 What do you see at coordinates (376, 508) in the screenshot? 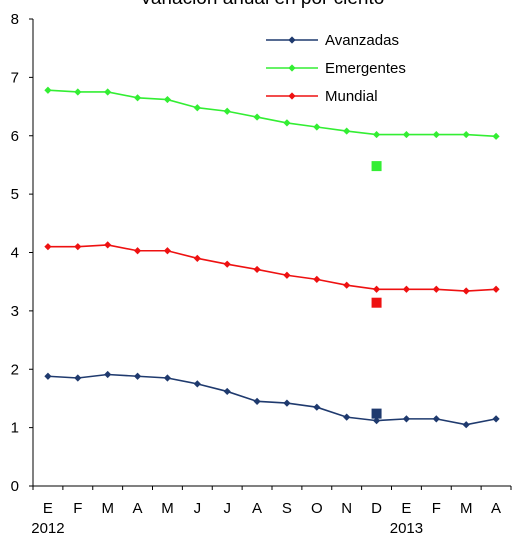
I see `x-tick-label: D` at bounding box center [376, 508].